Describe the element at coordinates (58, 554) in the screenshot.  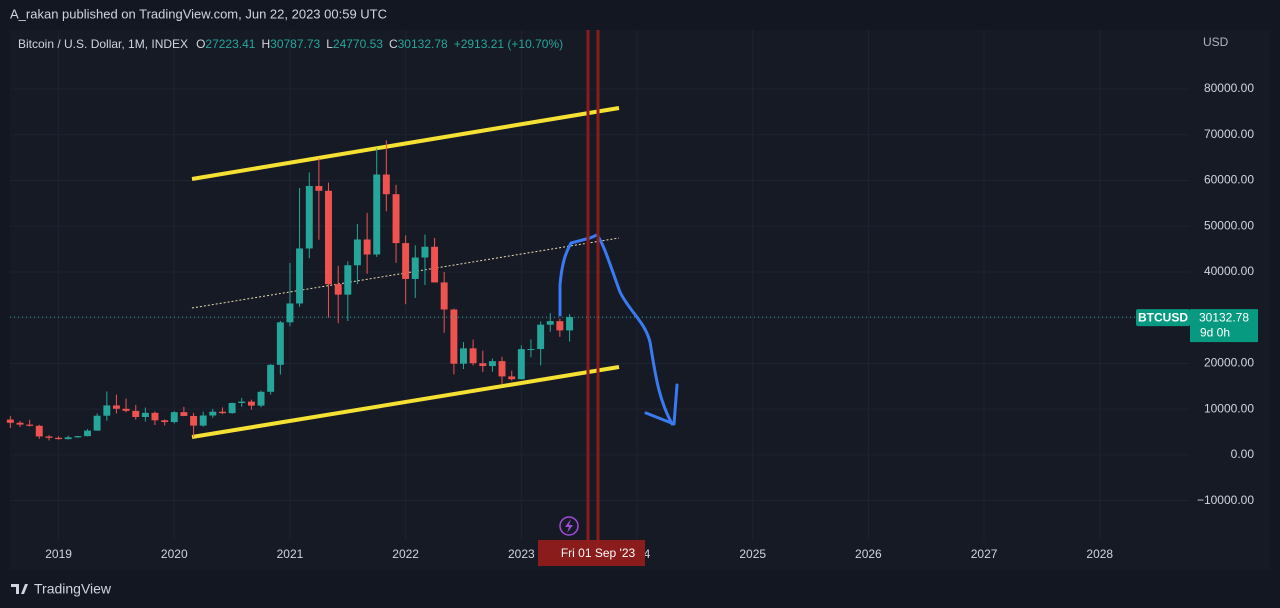
I see `x-tick-label: 2019` at that location.